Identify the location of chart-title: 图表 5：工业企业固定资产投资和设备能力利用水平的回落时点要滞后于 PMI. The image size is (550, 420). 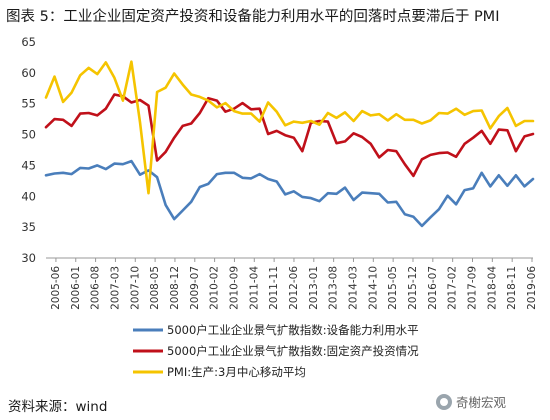
(253, 17).